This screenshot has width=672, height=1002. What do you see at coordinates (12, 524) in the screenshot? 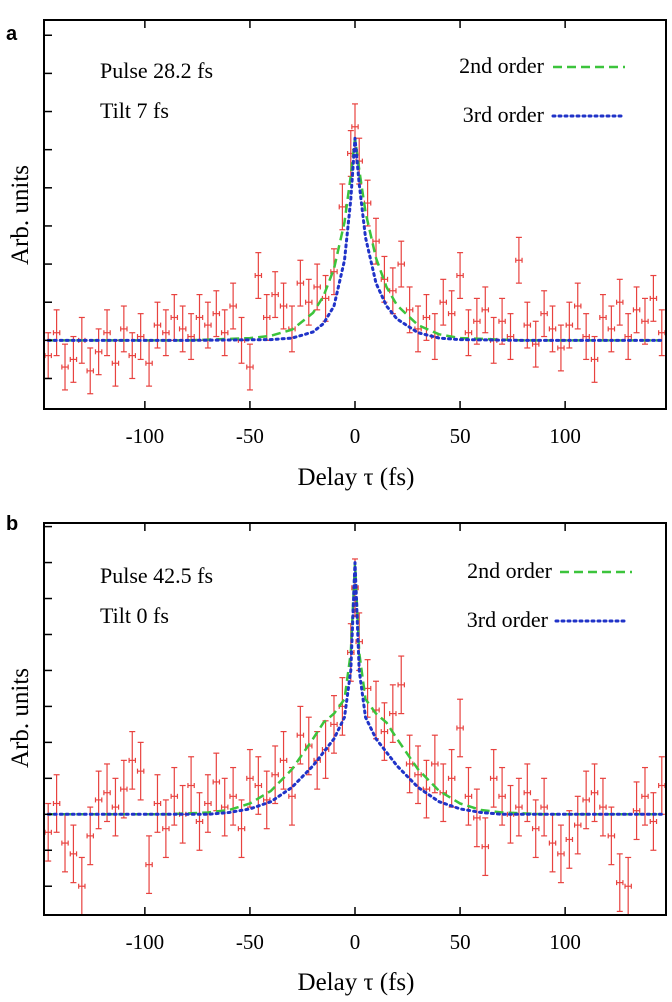
I see `panel-b-letter: b` at bounding box center [12, 524].